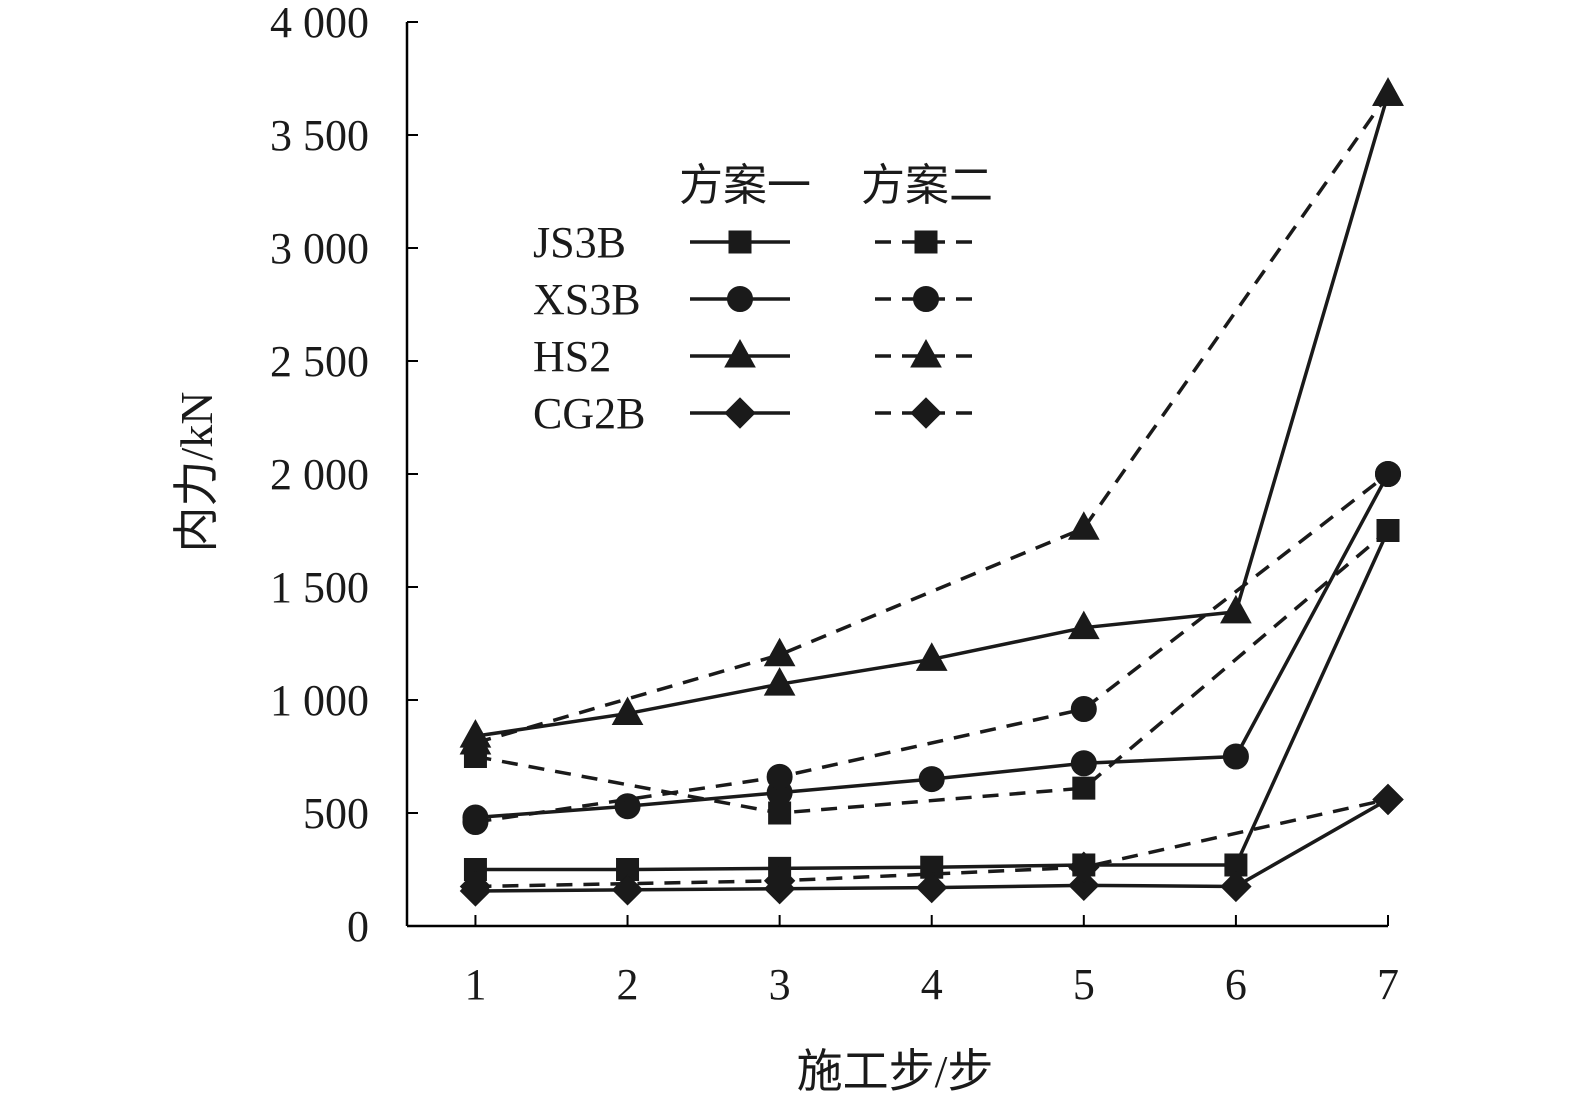  I want to click on series-line-cg2b-dashed, so click(932, 843).